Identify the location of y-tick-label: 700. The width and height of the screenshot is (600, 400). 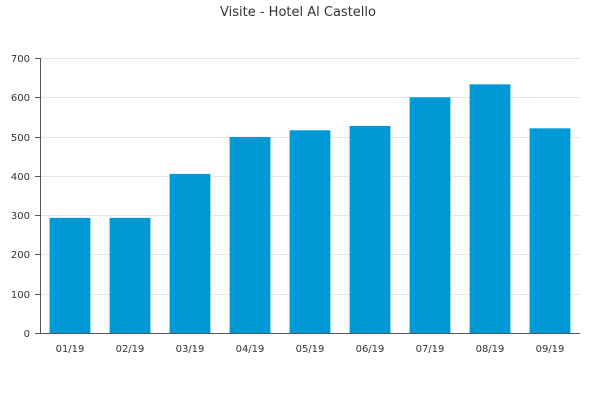
(20, 59).